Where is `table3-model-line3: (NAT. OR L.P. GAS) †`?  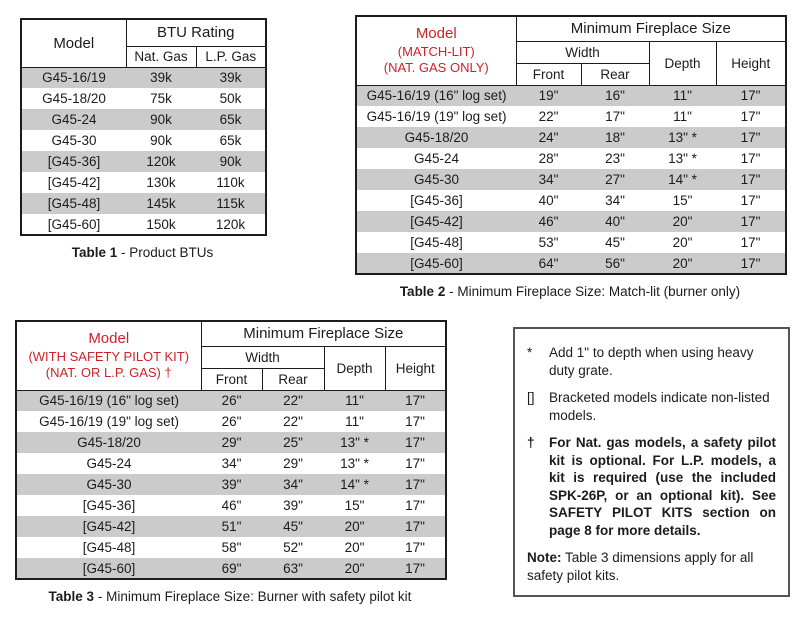
table3-model-line3: (NAT. OR L.P. GAS) † is located at coordinates (108, 373).